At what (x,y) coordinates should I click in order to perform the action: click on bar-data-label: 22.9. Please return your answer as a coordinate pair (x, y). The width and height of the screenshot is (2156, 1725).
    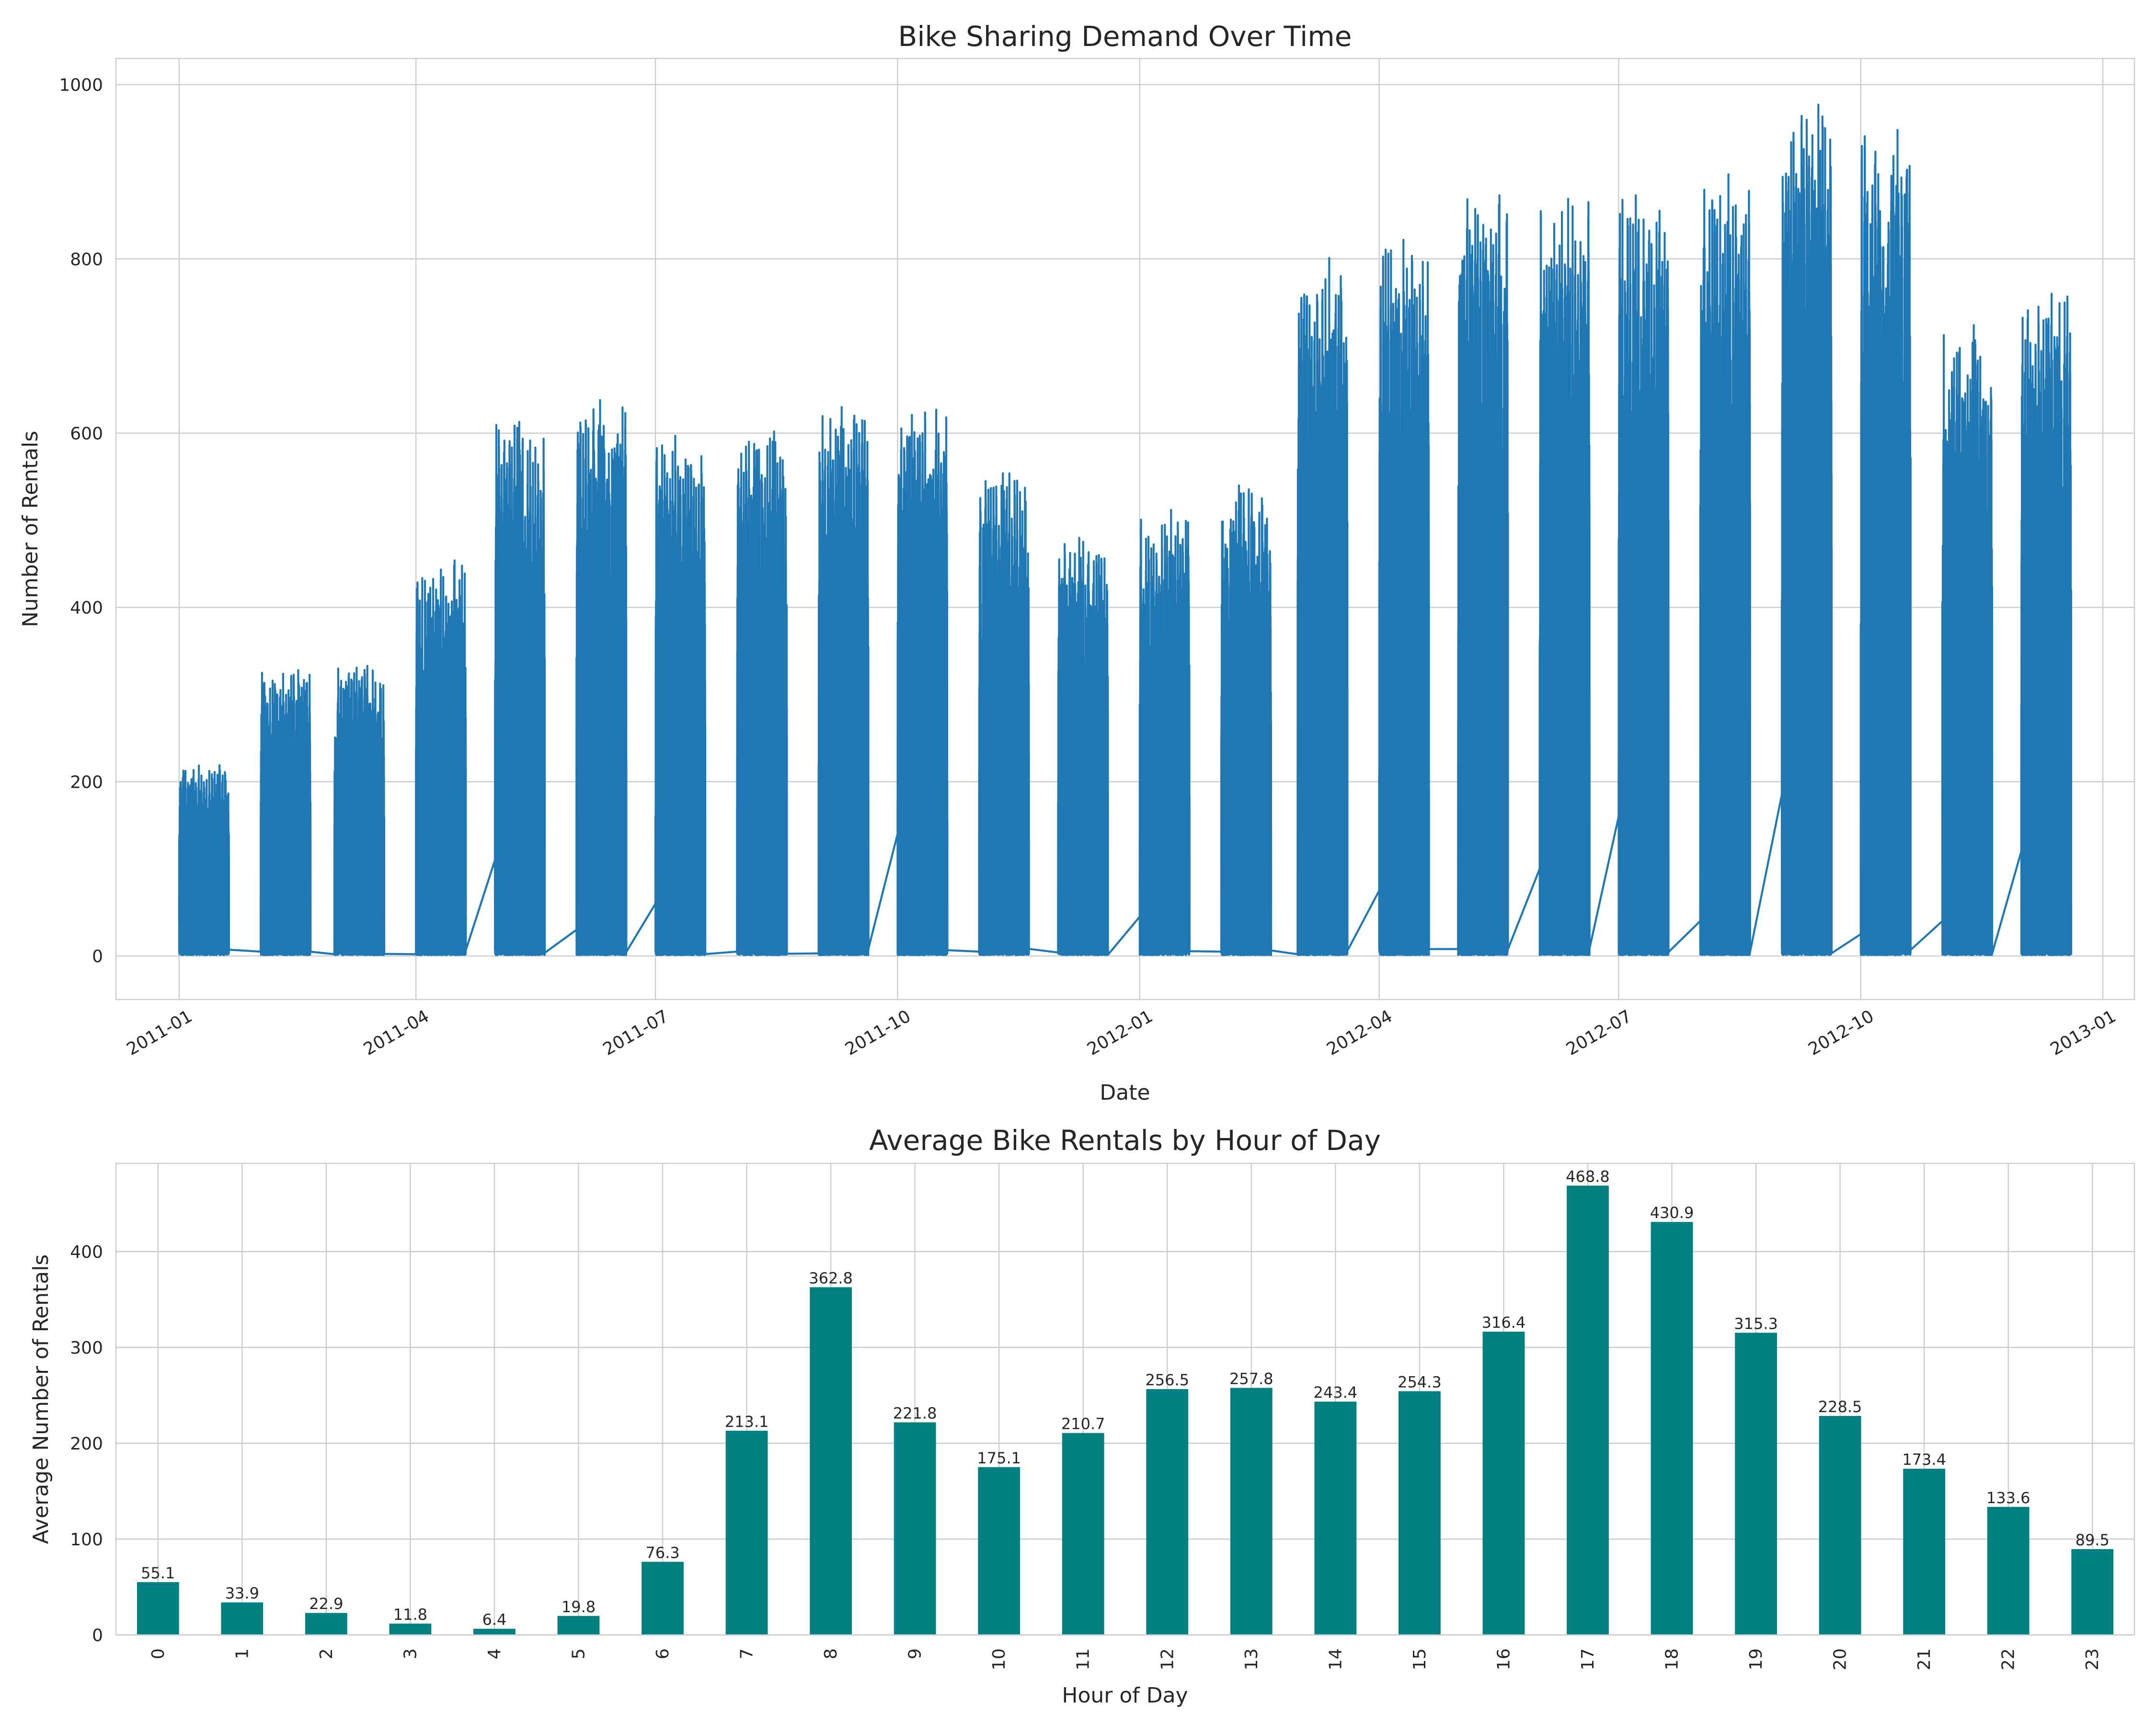
    Looking at the image, I should click on (326, 1604).